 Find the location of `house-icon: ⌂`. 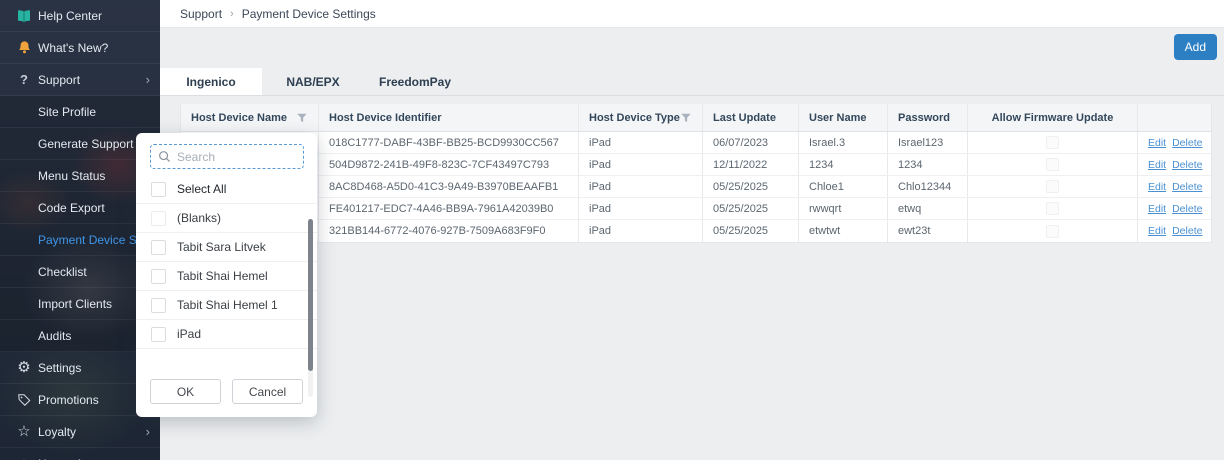

house-icon: ⌂ is located at coordinates (24, 458).